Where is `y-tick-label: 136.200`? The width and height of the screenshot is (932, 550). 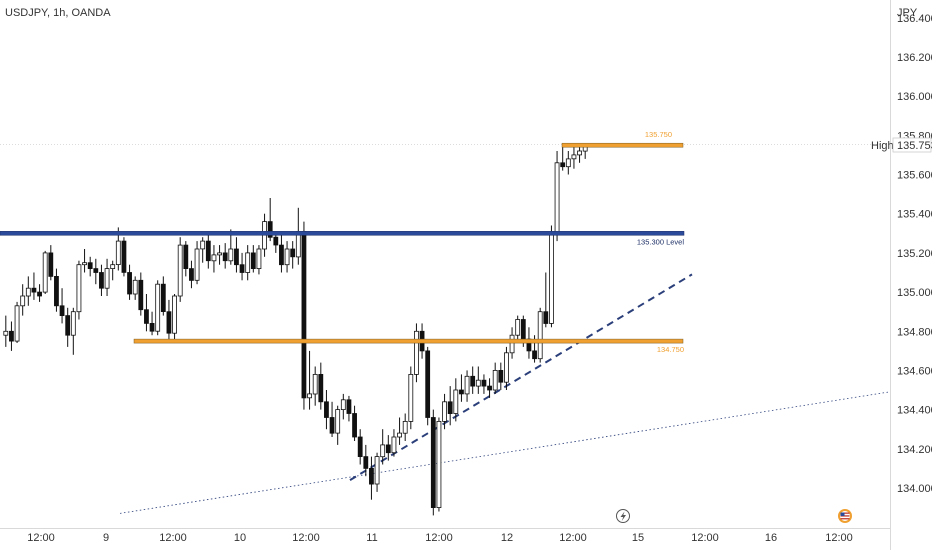 y-tick-label: 136.200 is located at coordinates (914, 58).